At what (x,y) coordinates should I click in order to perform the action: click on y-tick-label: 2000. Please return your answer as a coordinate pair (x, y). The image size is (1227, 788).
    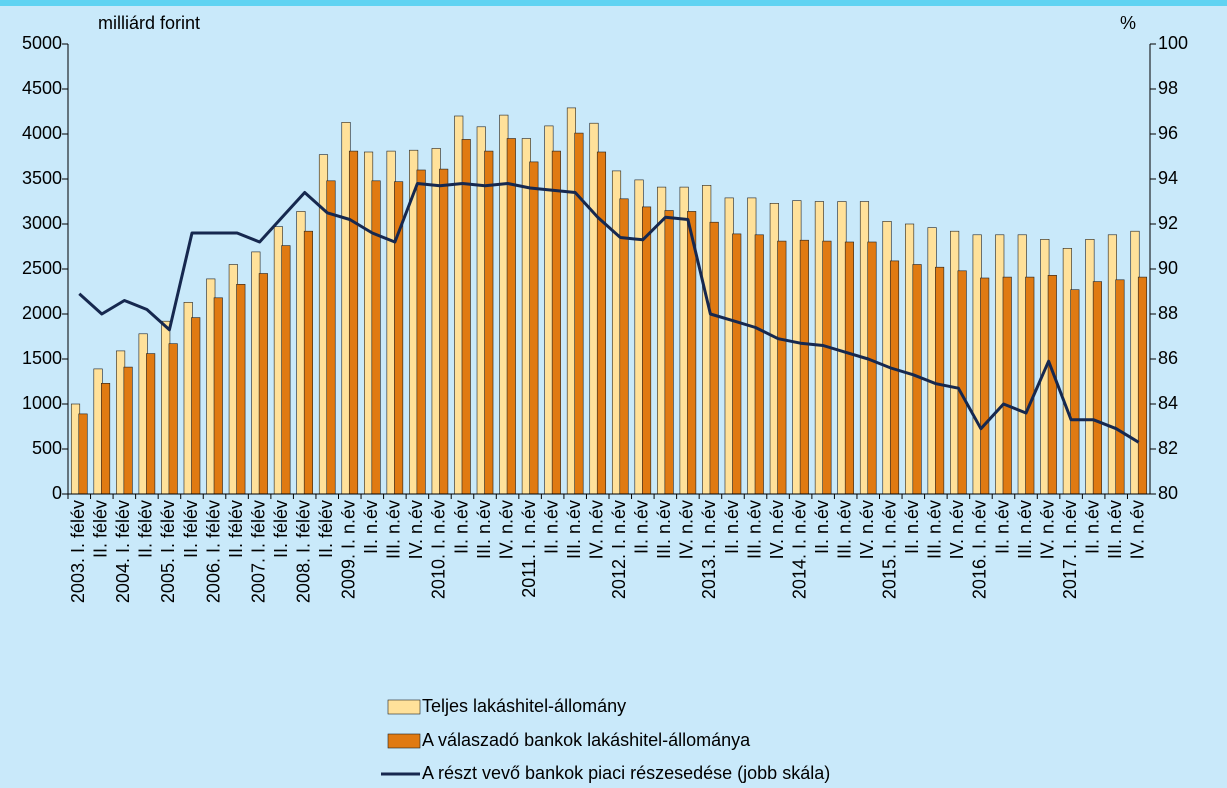
    Looking at the image, I should click on (42, 313).